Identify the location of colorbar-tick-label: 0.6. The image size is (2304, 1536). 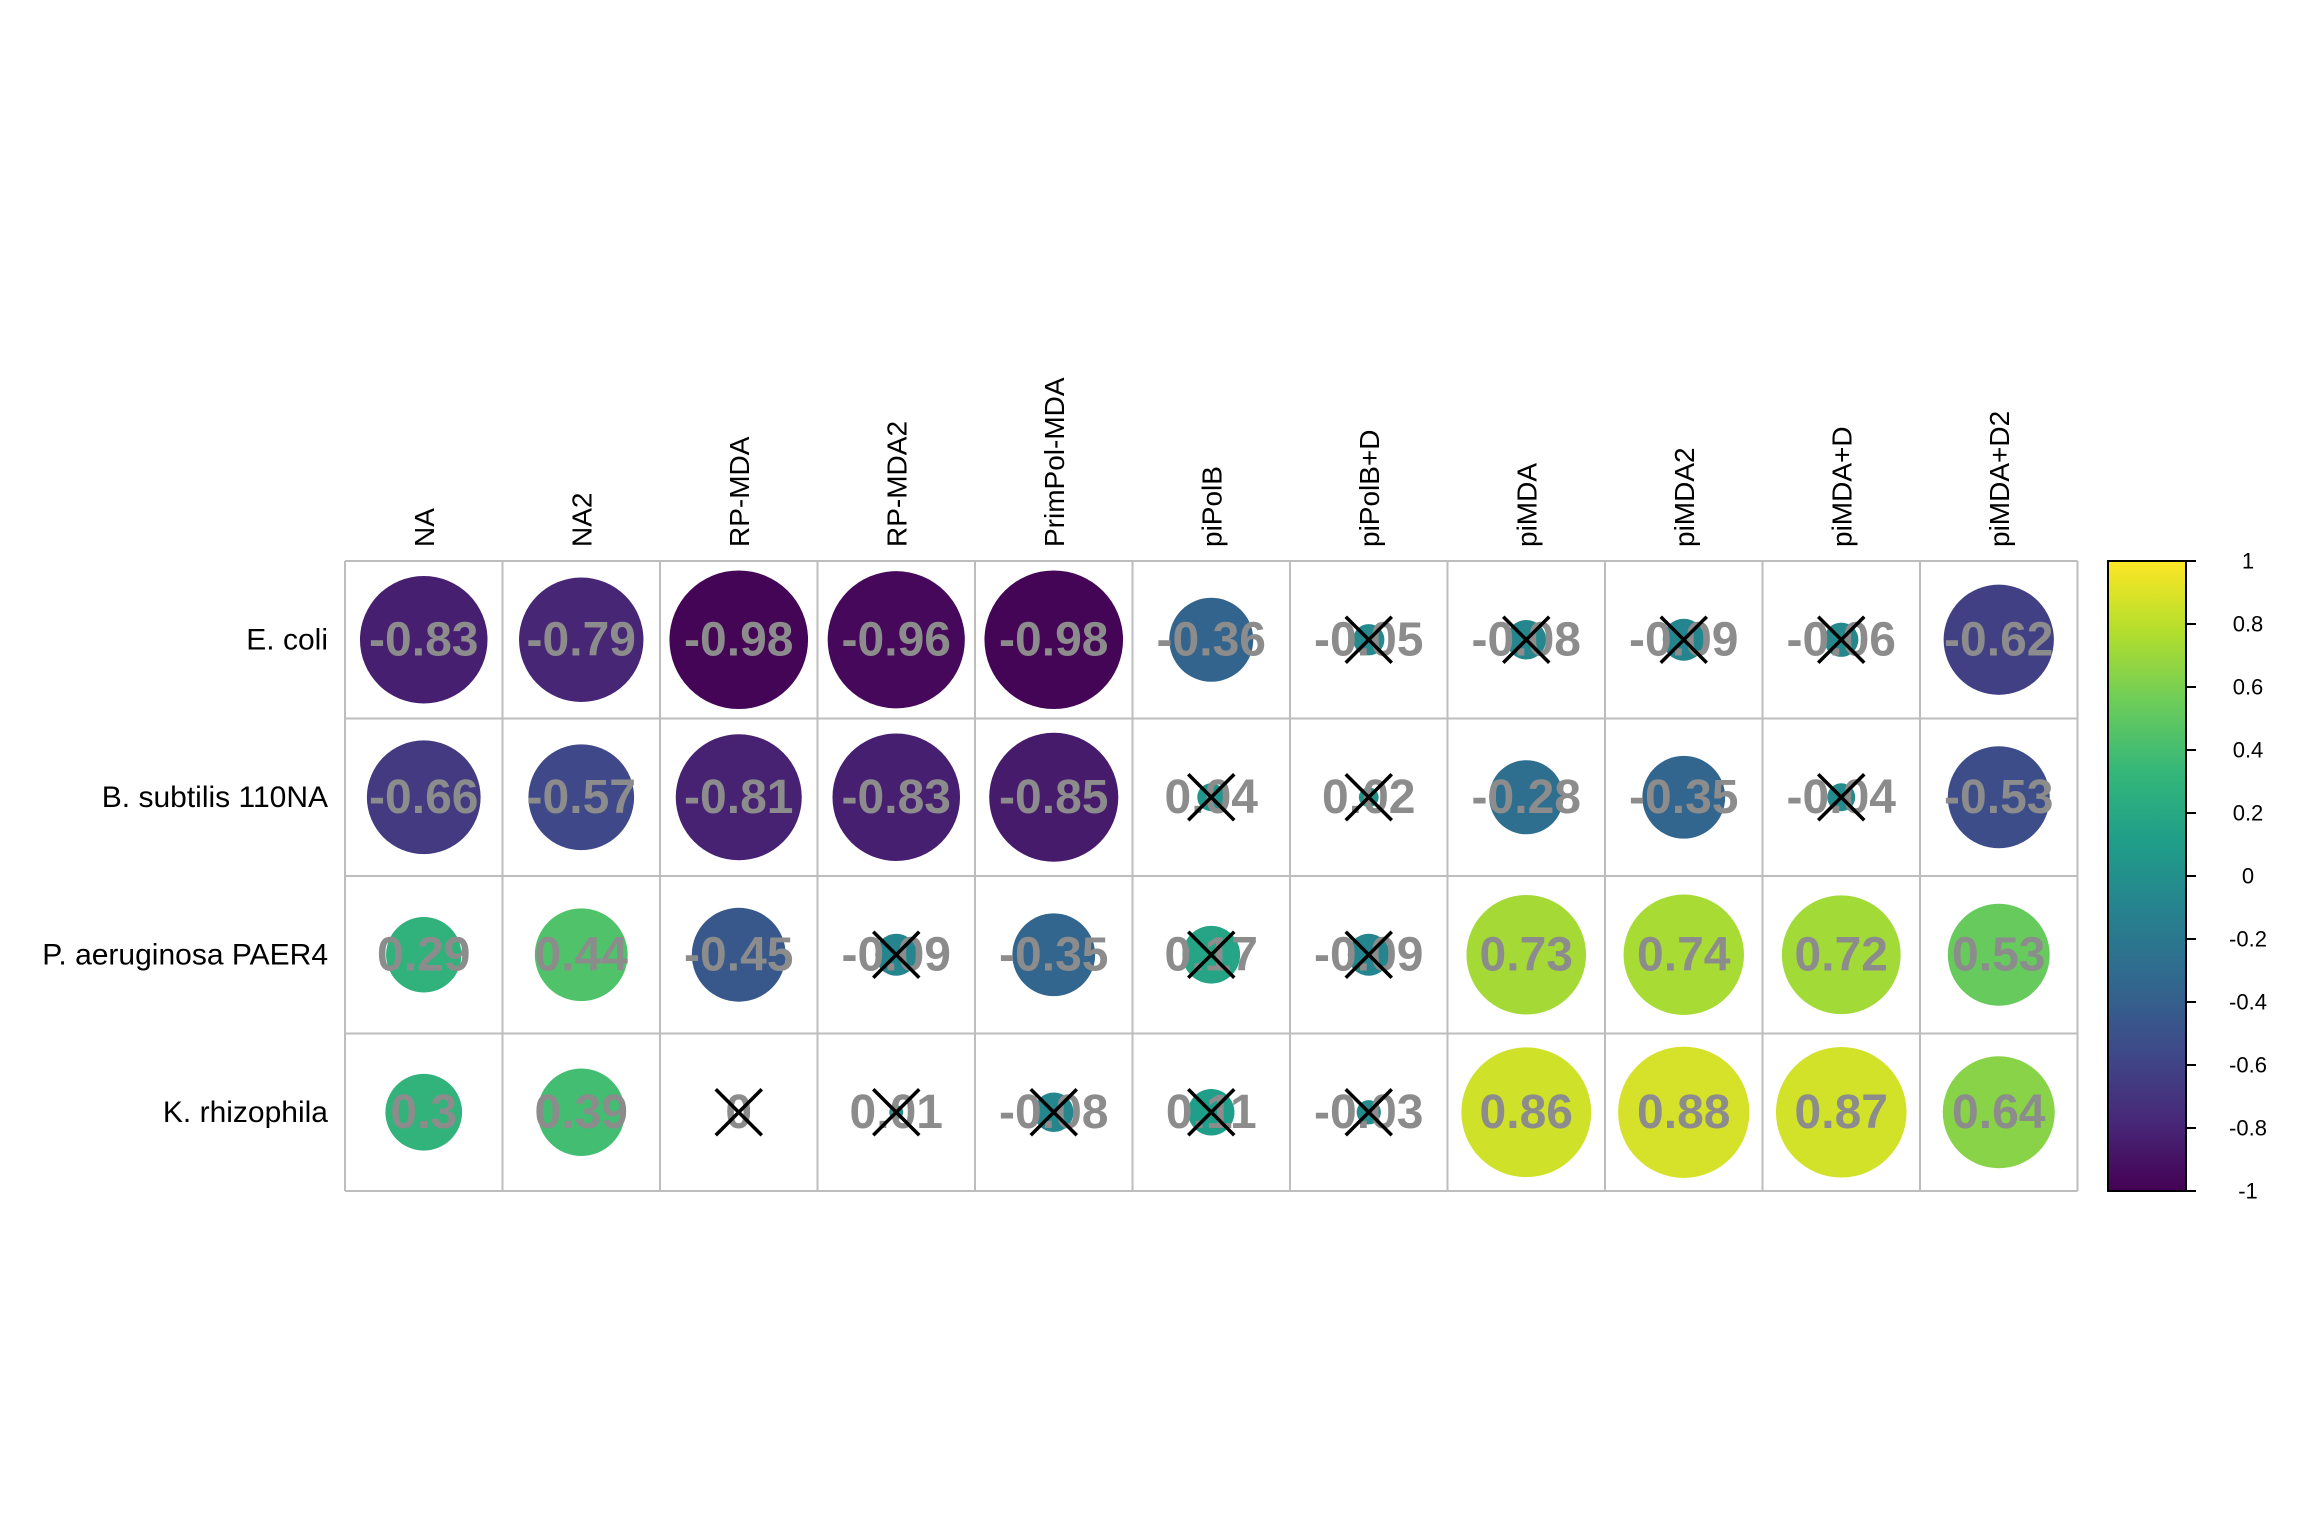
(2248, 687).